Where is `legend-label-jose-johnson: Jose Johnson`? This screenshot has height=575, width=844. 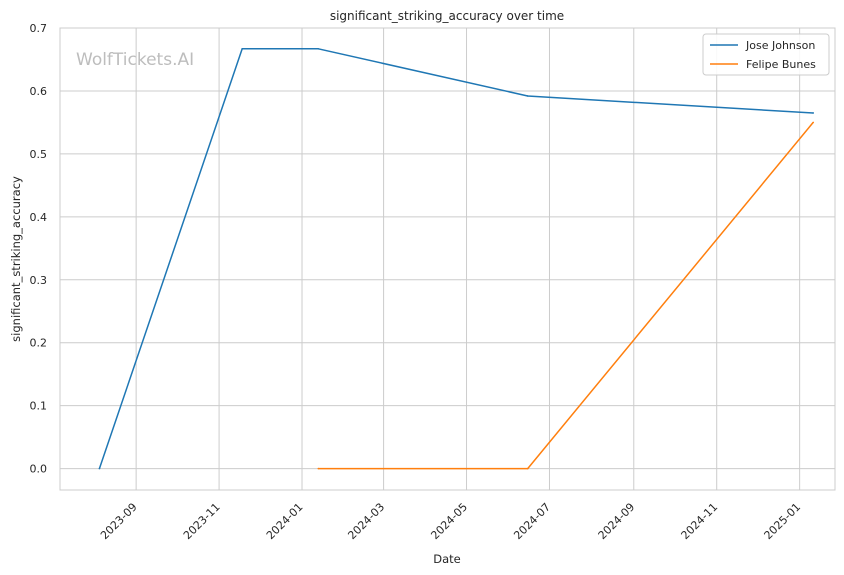 legend-label-jose-johnson: Jose Johnson is located at coordinates (780, 45).